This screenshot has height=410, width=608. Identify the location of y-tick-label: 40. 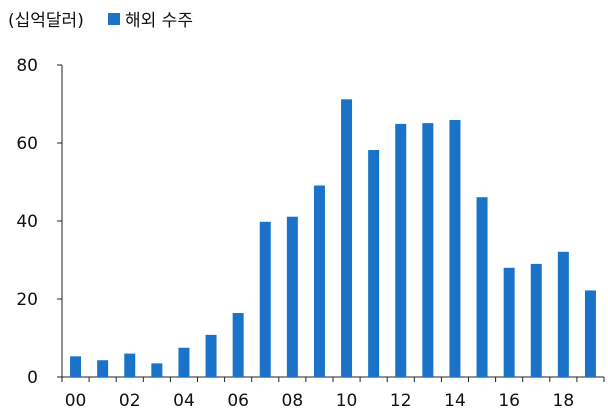
(27, 222).